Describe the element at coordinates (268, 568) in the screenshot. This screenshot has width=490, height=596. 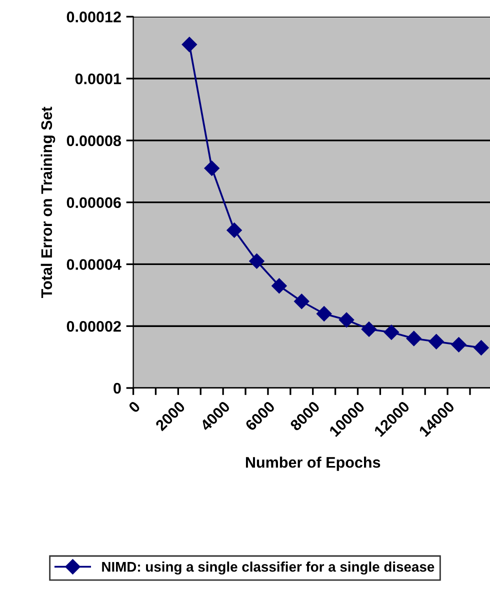
I see `legend-label: NIMD: using a single classifier for a single disease` at that location.